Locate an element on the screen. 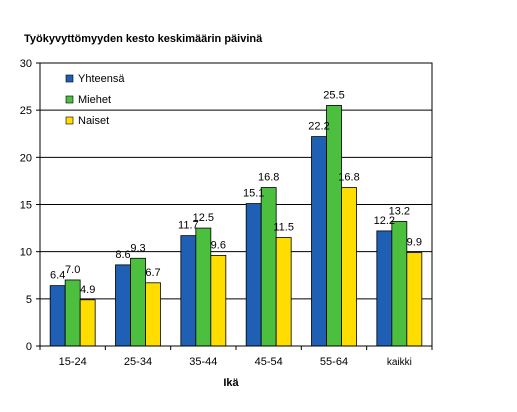 Image resolution: width=517 pixels, height=412 pixels. y-tick-label: 10 is located at coordinates (26, 253).